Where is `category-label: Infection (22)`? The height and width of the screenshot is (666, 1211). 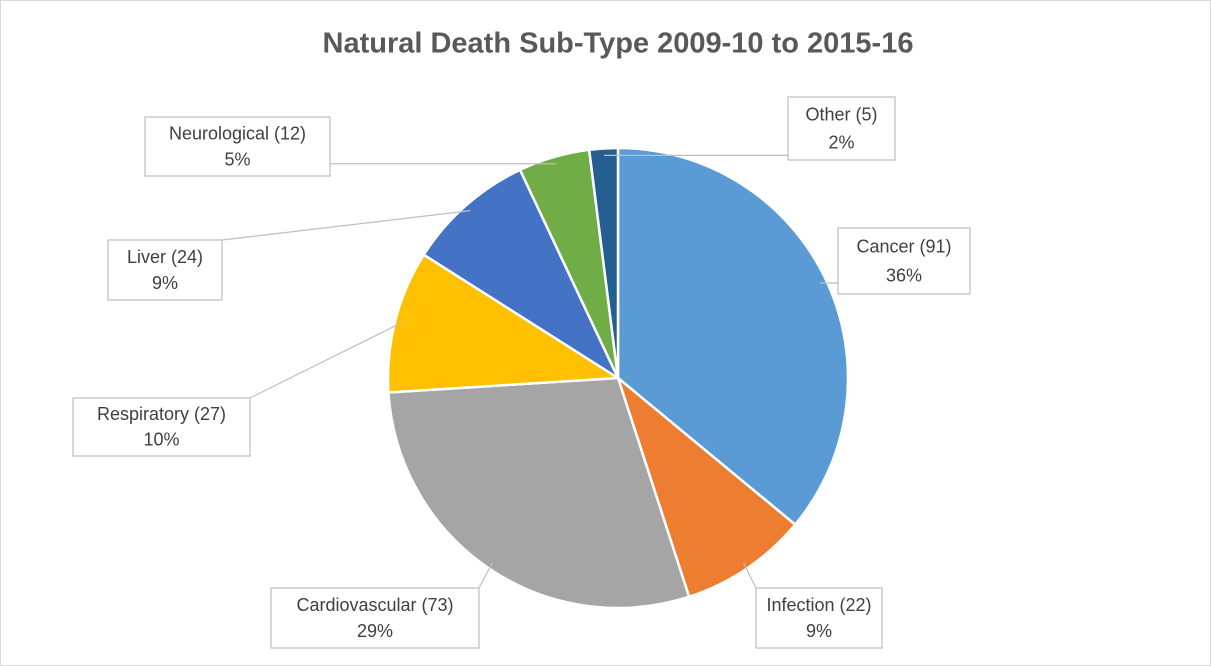 category-label: Infection (22) is located at coordinates (818, 605).